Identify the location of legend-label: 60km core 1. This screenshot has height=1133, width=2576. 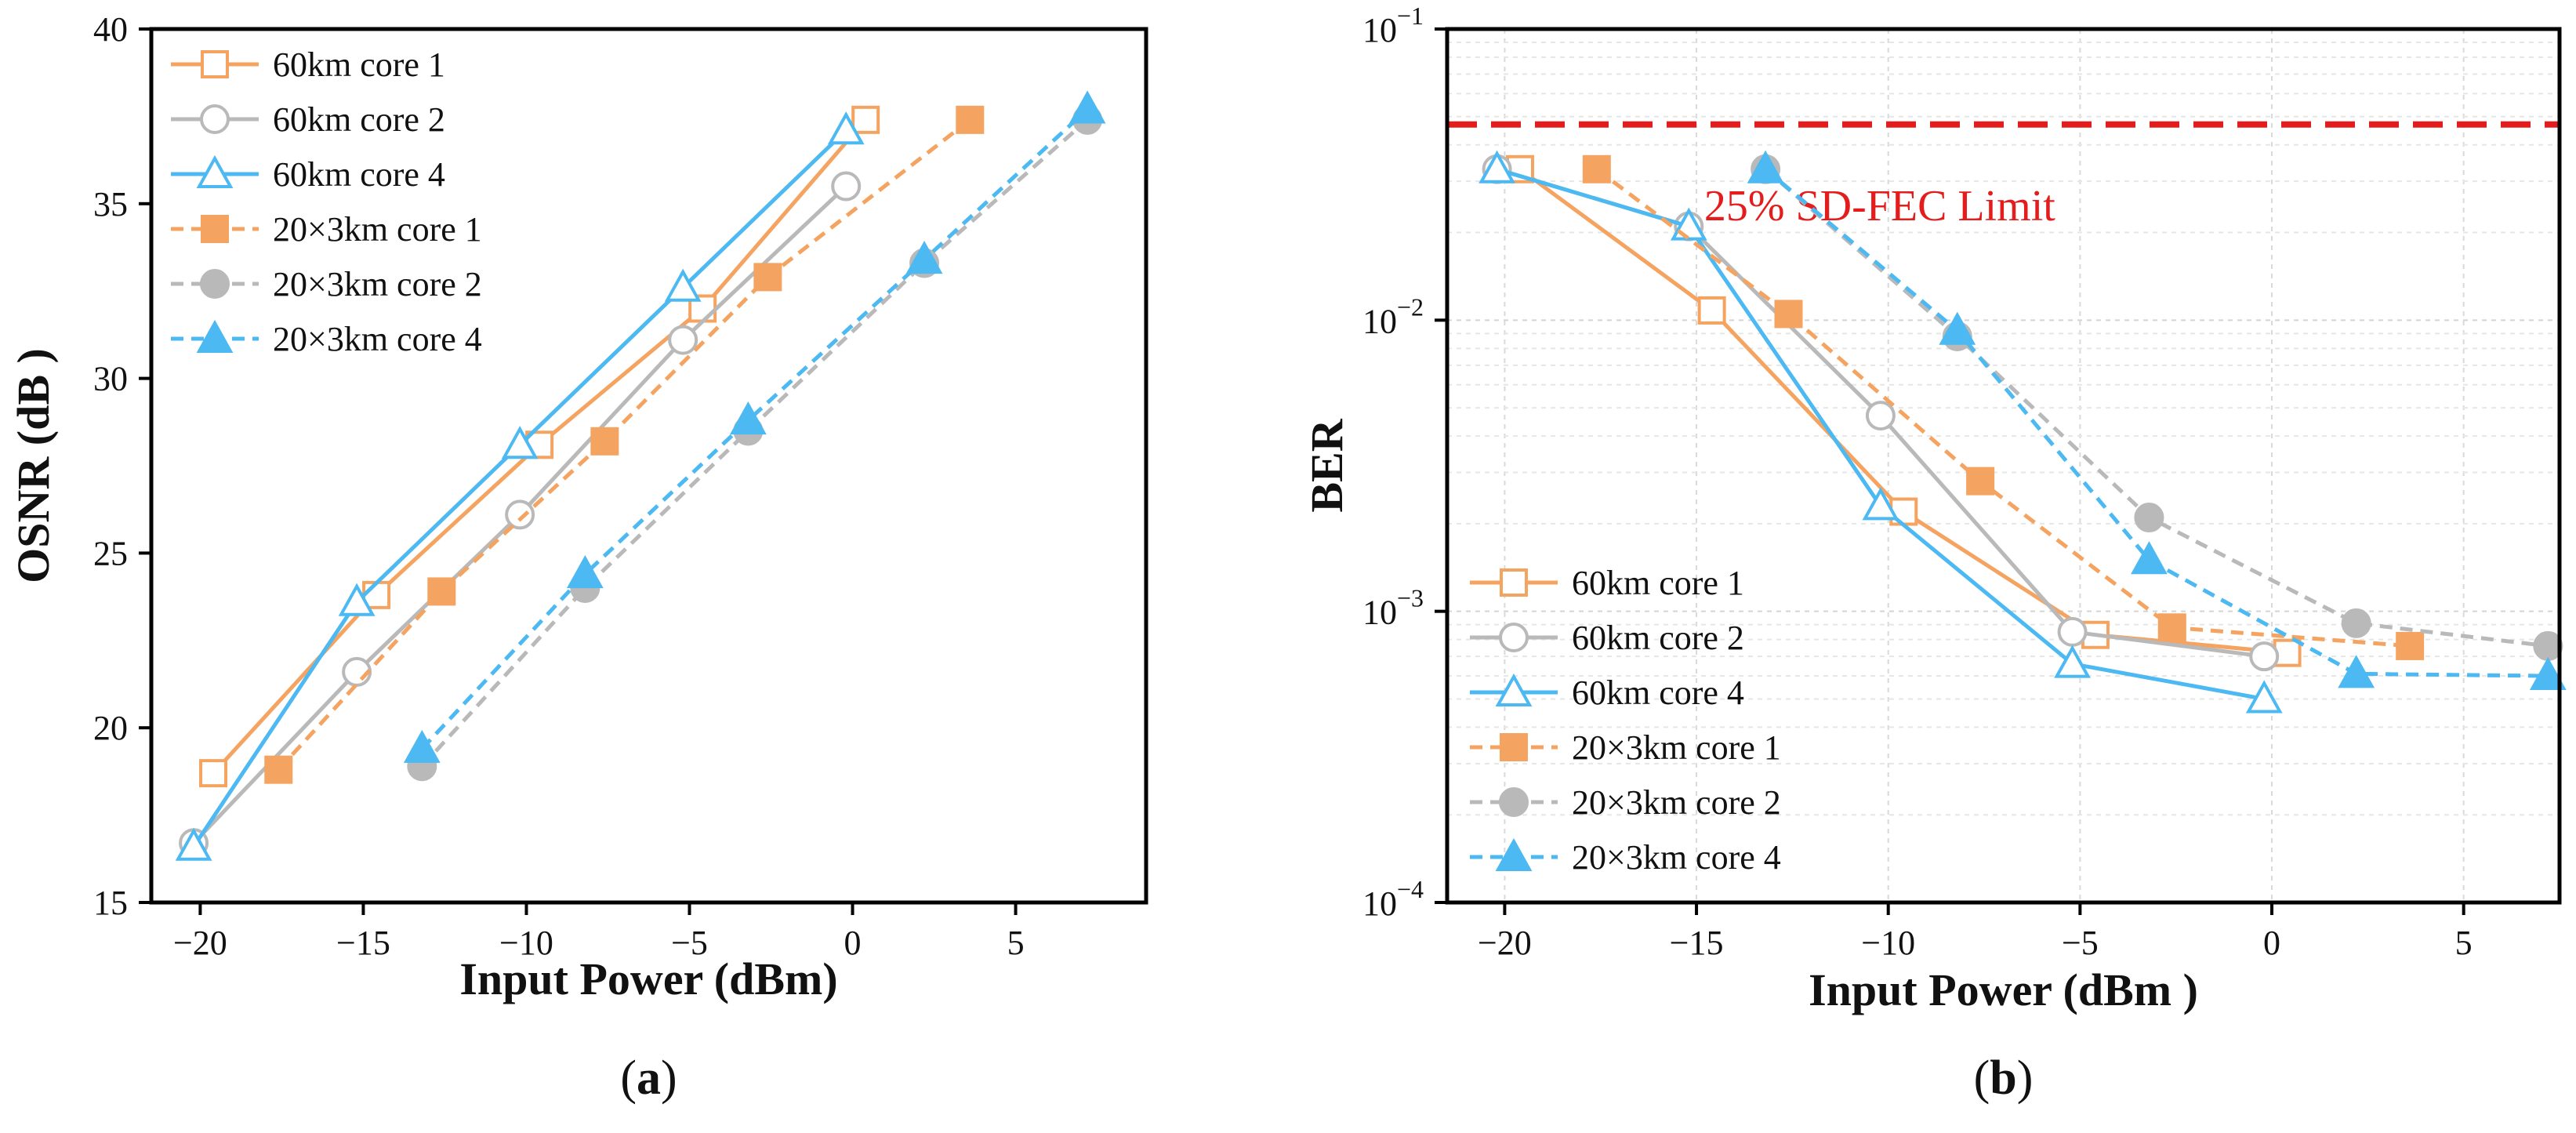
(359, 64).